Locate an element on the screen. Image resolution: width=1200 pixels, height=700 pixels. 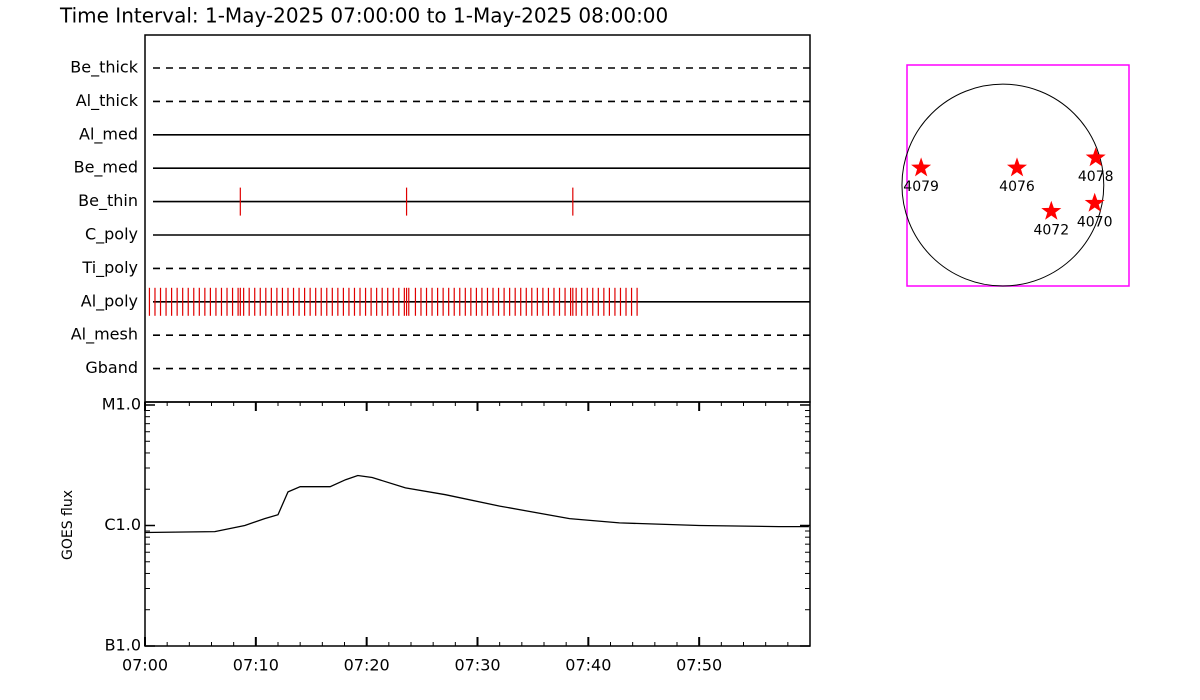
y-tick-label: M1.0 is located at coordinates (121, 404).